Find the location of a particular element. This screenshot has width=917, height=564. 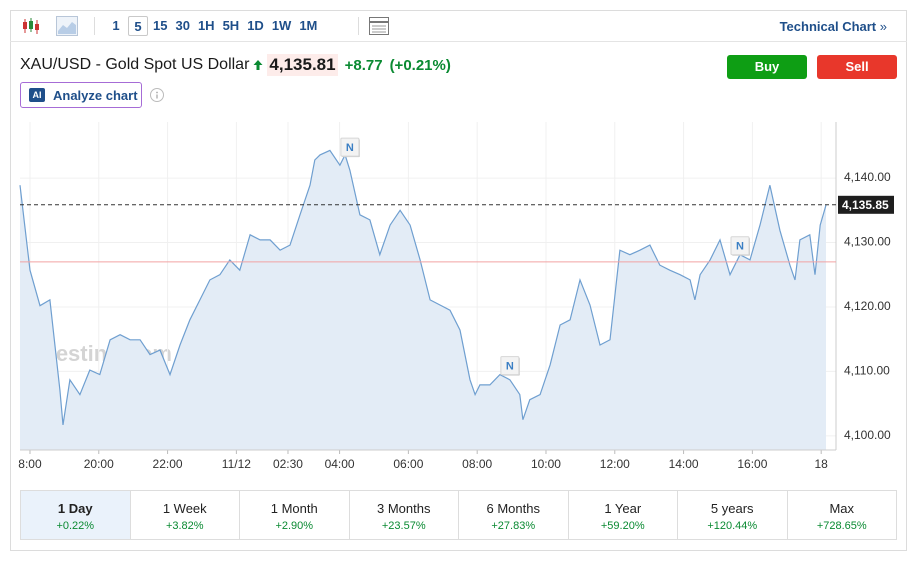

period-change: +59.20% is located at coordinates (622, 526).